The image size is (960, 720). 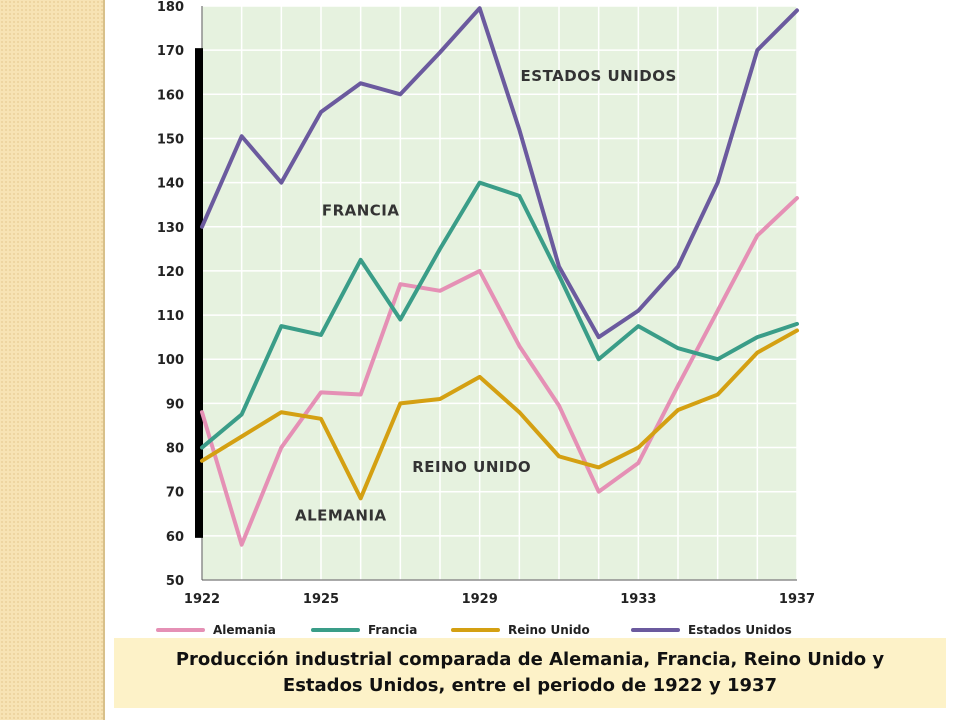 I want to click on y-tick-label: 100, so click(x=170, y=360).